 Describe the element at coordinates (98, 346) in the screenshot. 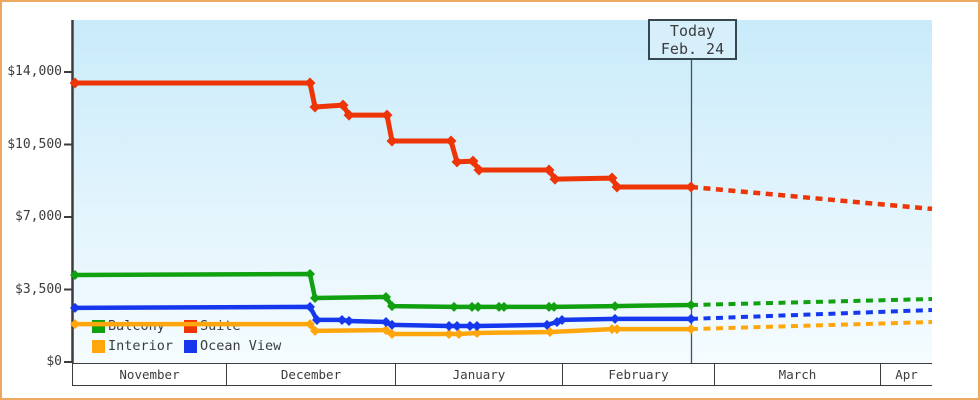

I see `interior-legend-swatch-icon` at that location.